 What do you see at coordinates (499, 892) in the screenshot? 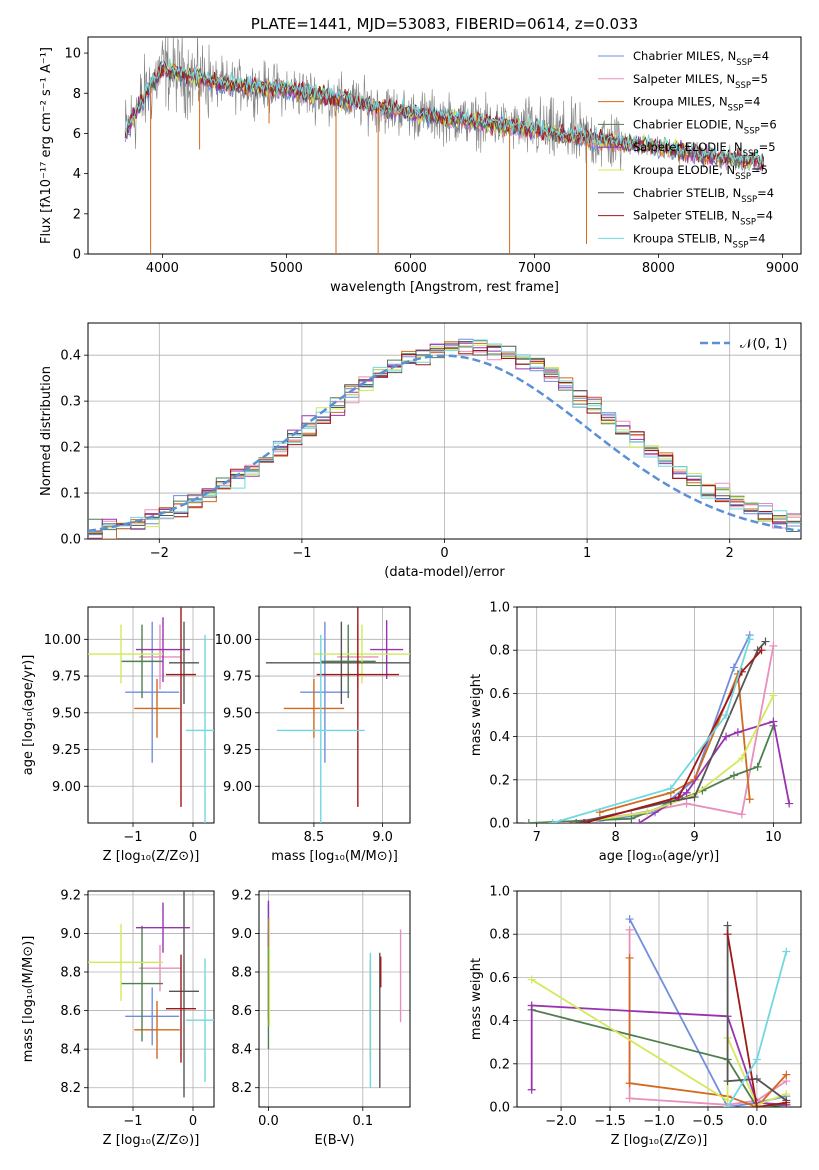
I see `y-tick-label: 1.0` at bounding box center [499, 892].